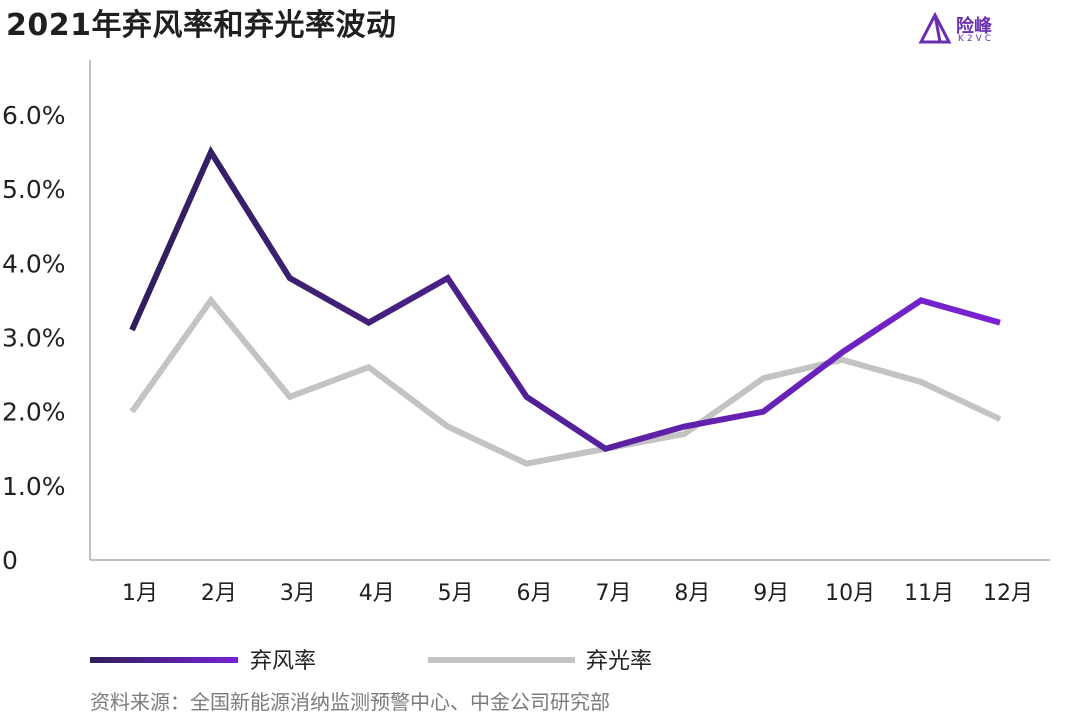 The height and width of the screenshot is (715, 1080). Describe the element at coordinates (1008, 593) in the screenshot. I see `x-tick-label: 12月` at that location.